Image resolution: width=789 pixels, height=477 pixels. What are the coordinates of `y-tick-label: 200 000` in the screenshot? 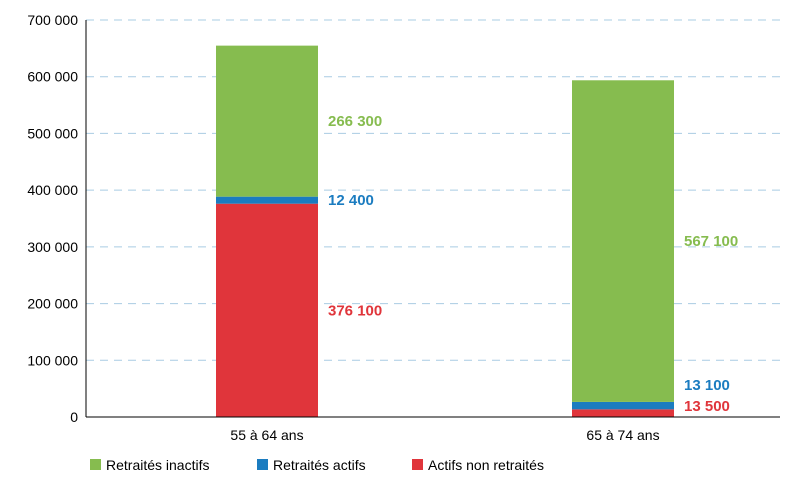 It's located at (52, 304).